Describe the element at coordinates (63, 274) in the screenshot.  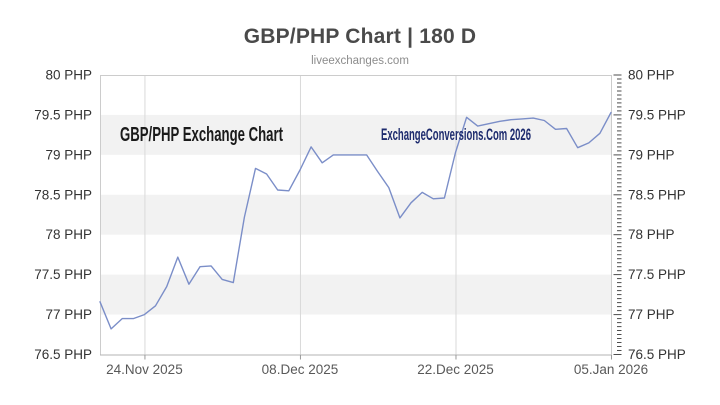
I see `y-axis-label-left: 77.5 PHP` at that location.